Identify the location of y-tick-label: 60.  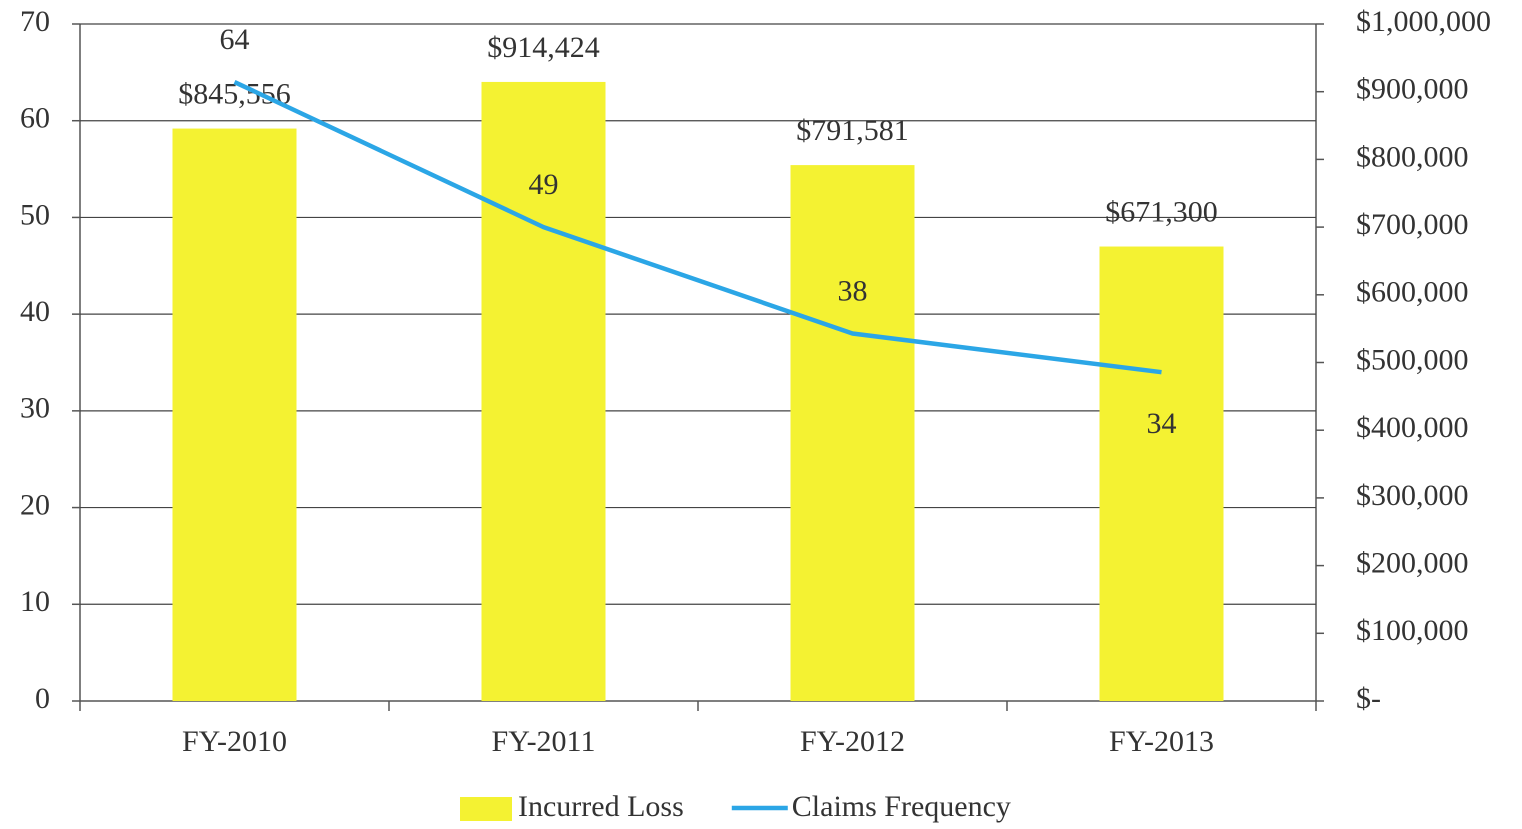
(35, 118).